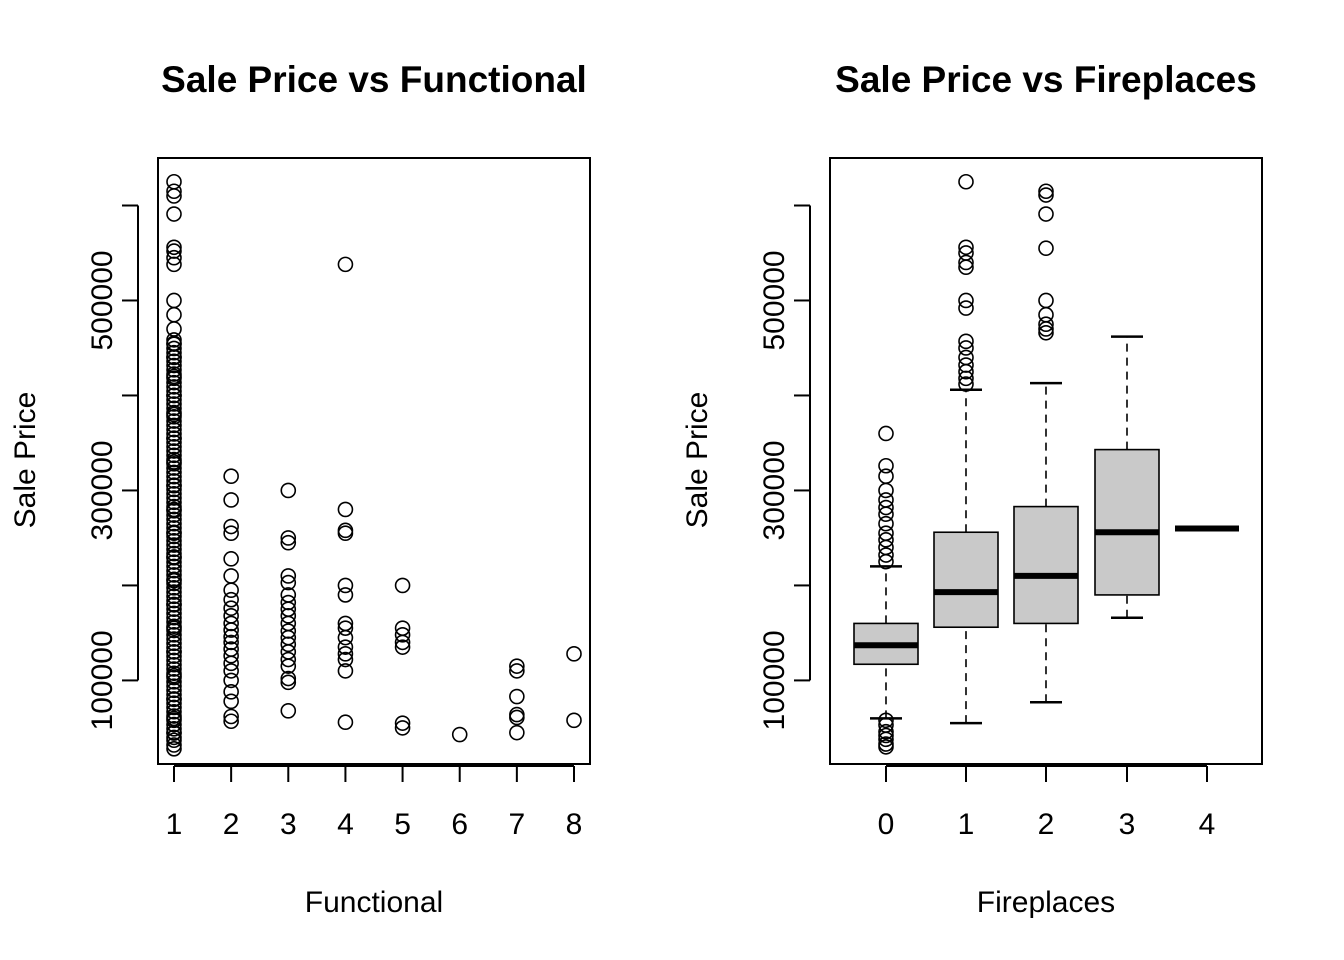 This screenshot has width=1344, height=960. Describe the element at coordinates (102, 490) in the screenshot. I see `y-tick-label: 300000` at that location.